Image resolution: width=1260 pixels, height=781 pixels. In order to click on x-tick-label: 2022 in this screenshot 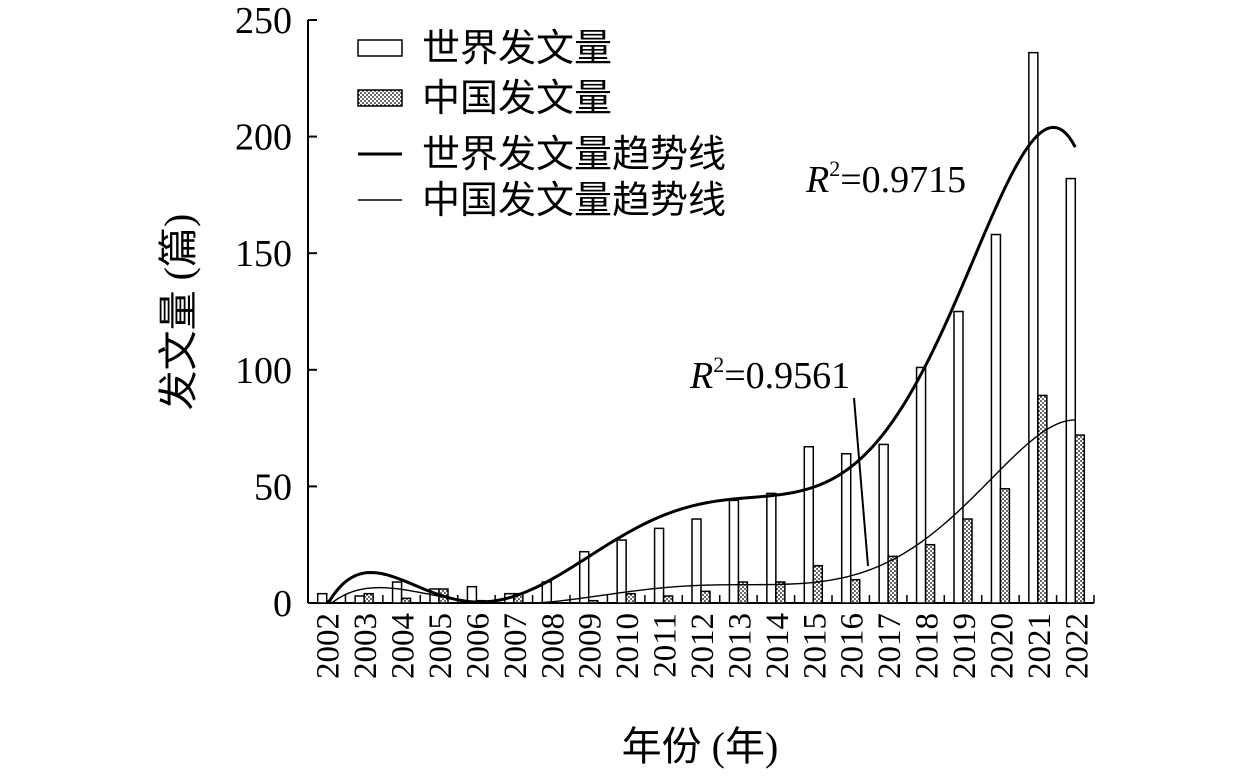, I will do `click(1077, 646)`.